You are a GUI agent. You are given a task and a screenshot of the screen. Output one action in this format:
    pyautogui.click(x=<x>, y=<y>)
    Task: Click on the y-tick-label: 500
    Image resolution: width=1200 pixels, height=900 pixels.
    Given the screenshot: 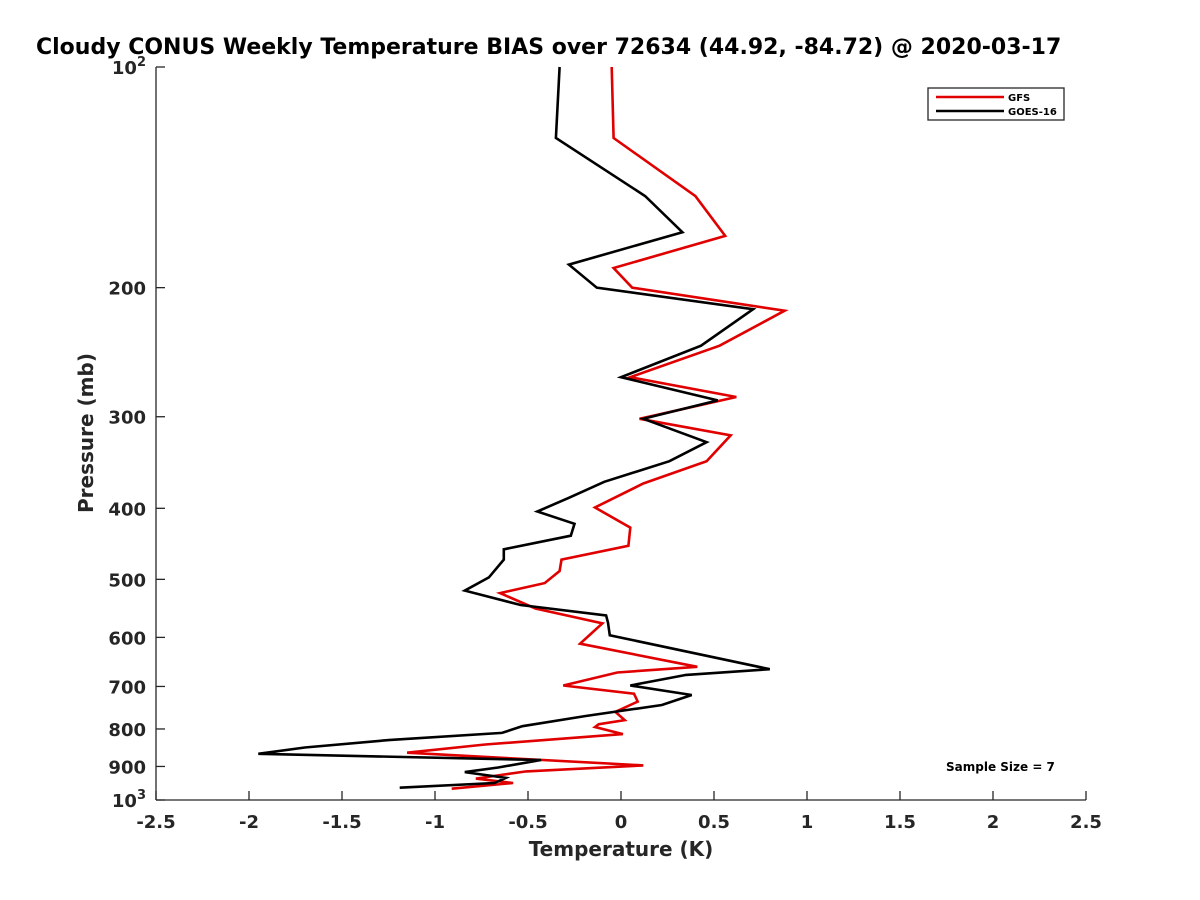 What is the action you would take?
    pyautogui.click(x=127, y=580)
    